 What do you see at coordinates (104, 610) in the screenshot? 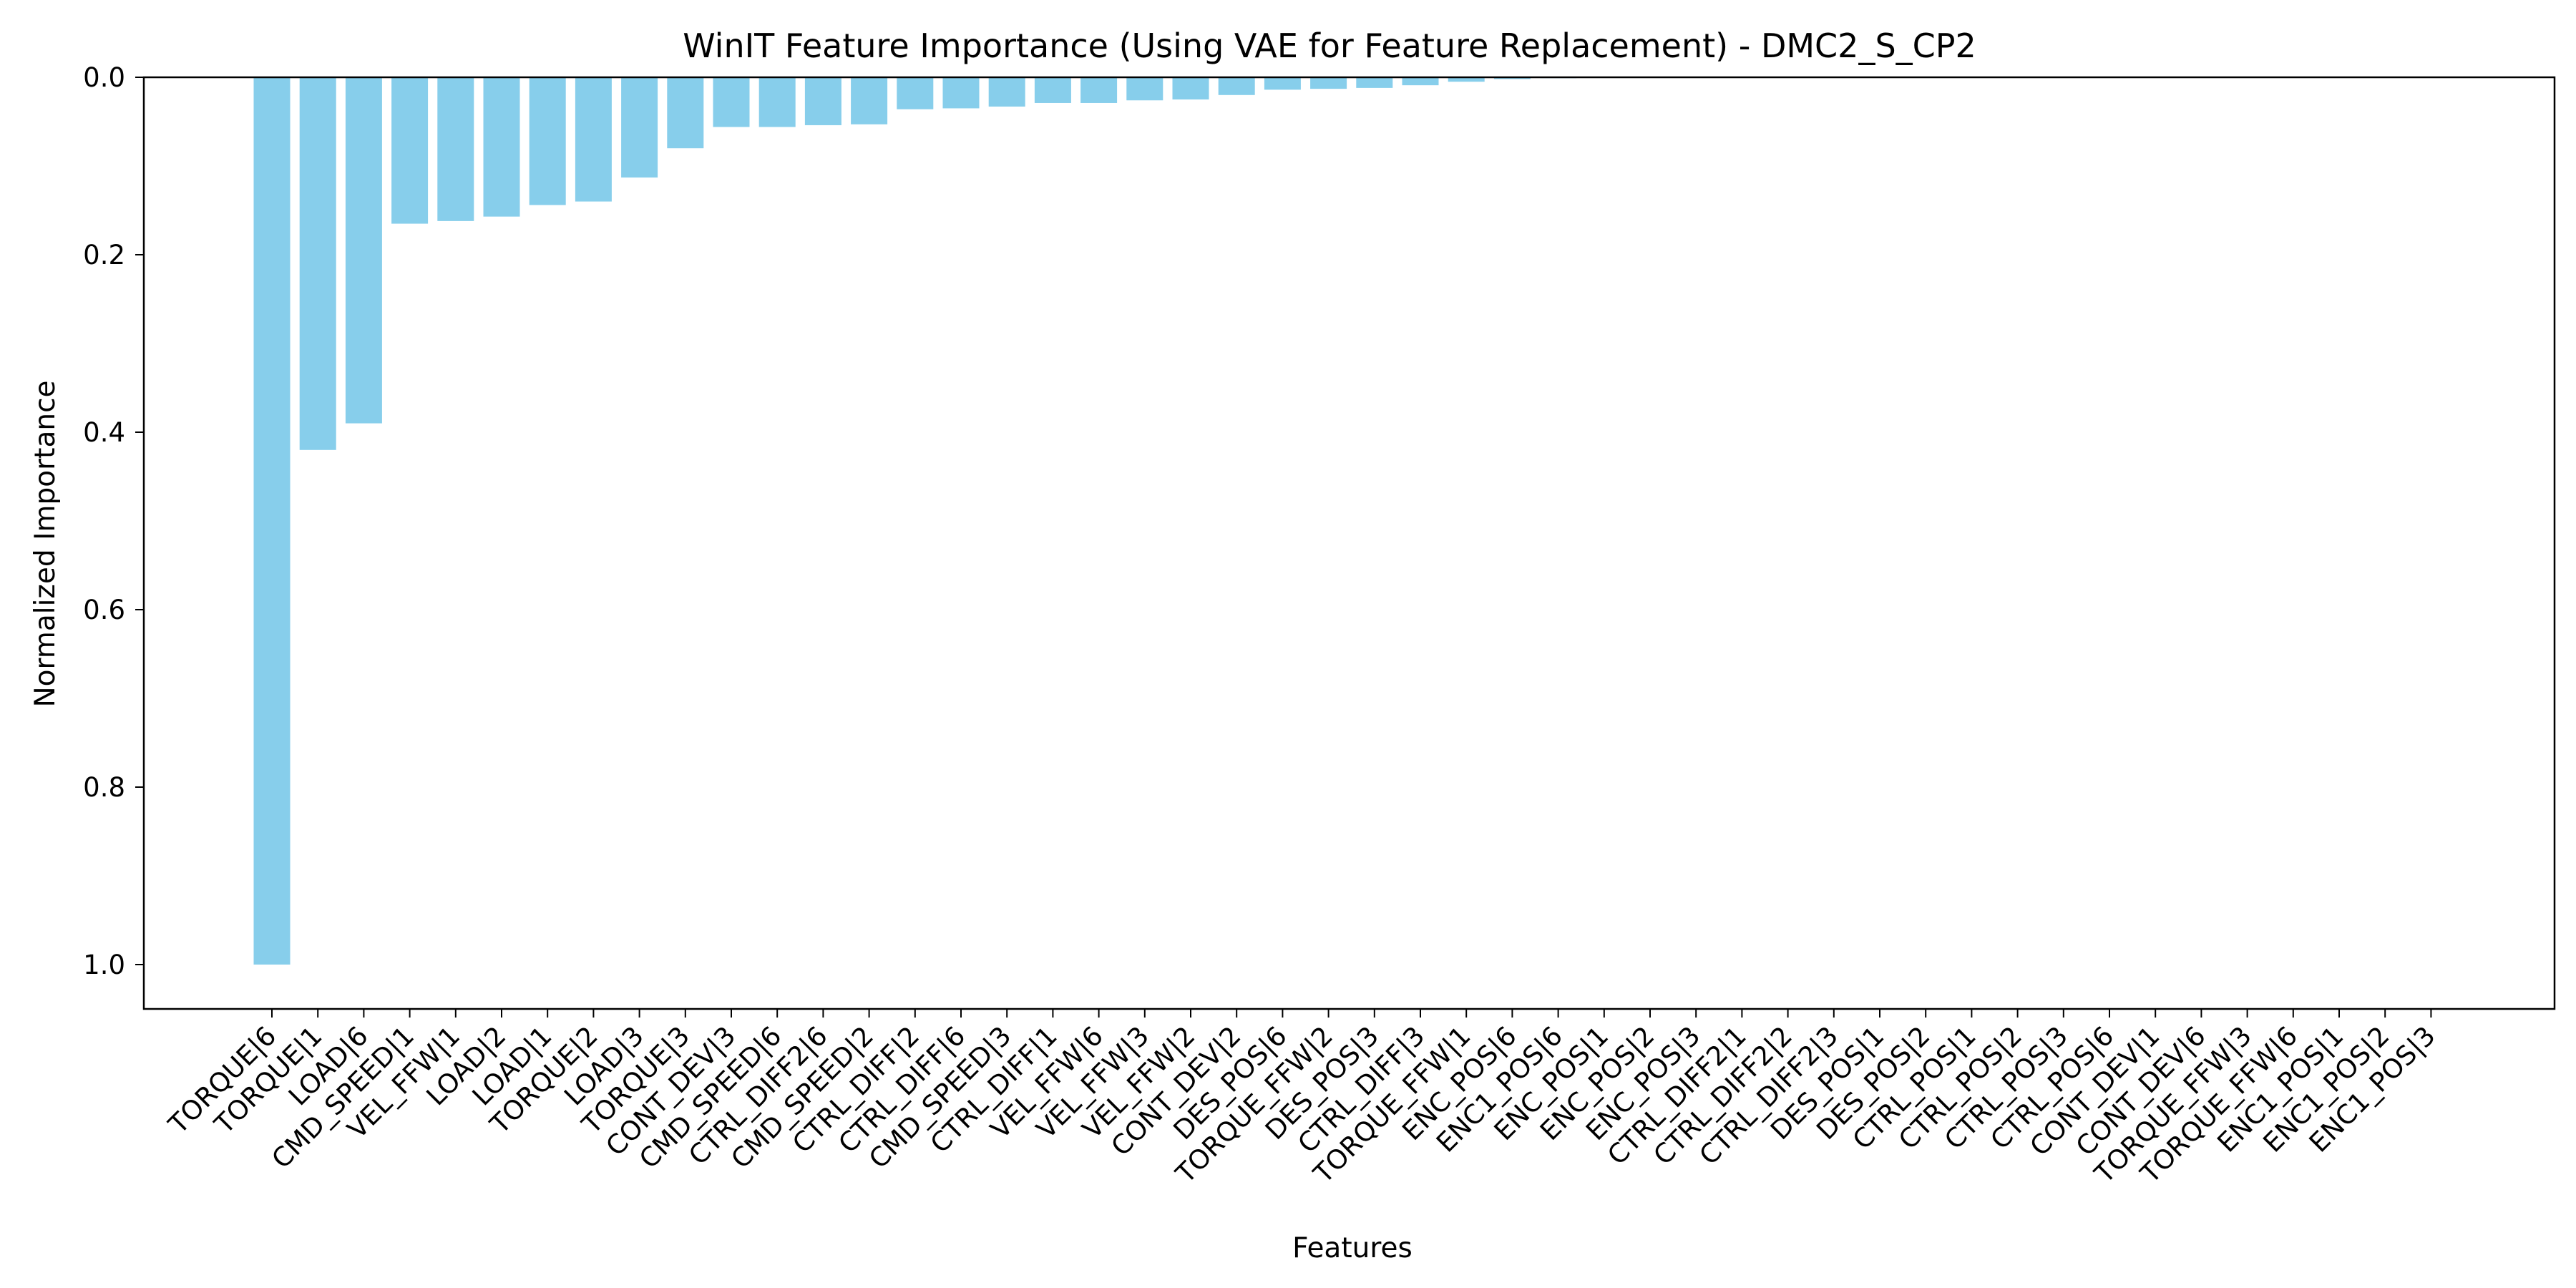
I see `y-tick-label: 0.6` at bounding box center [104, 610].